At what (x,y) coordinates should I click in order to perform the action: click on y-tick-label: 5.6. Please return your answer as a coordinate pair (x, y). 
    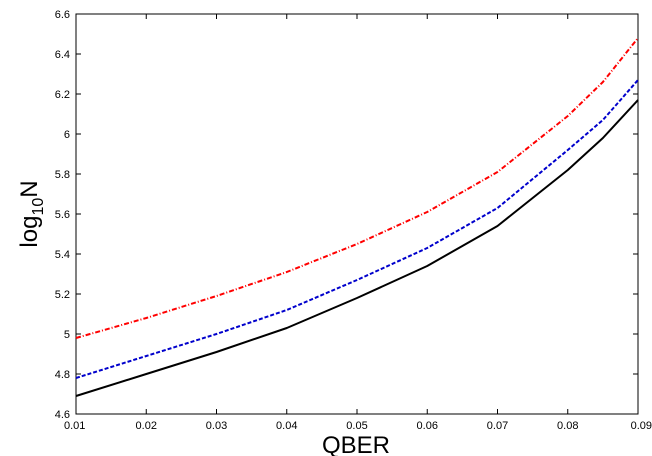
    Looking at the image, I should click on (62, 215).